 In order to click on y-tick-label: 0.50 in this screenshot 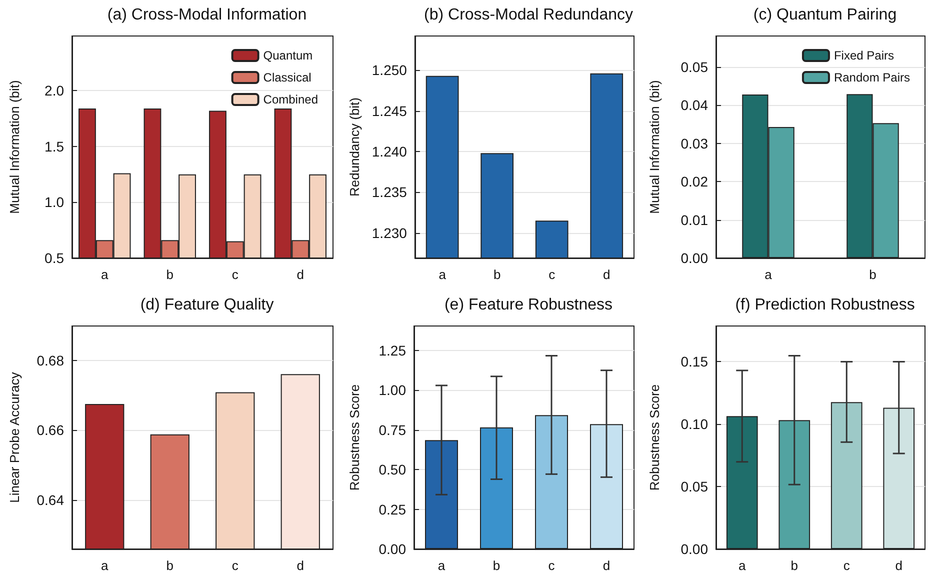, I will do `click(392, 470)`.